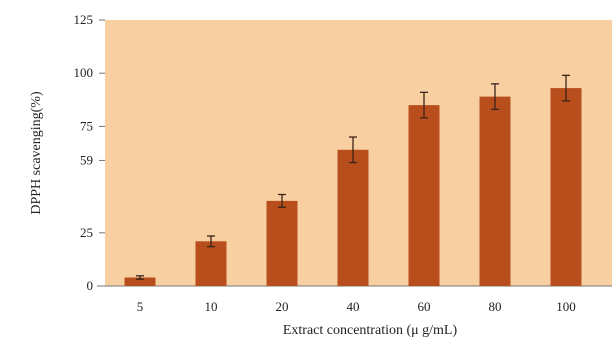 The image size is (614, 340). Describe the element at coordinates (424, 306) in the screenshot. I see `x-tick-label: 60` at that location.